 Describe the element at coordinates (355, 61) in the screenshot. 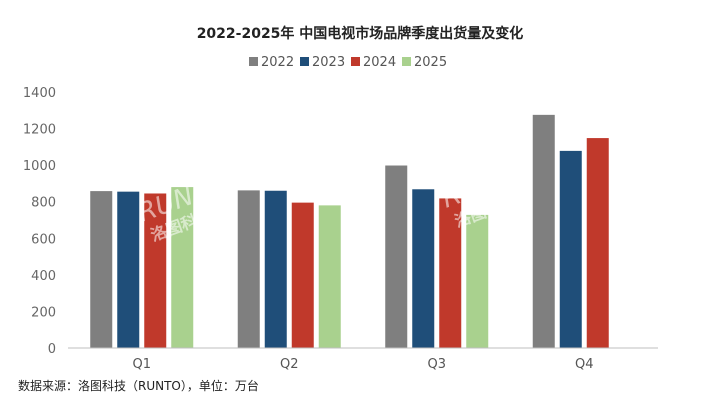

I see `legend-swatch-2024` at that location.